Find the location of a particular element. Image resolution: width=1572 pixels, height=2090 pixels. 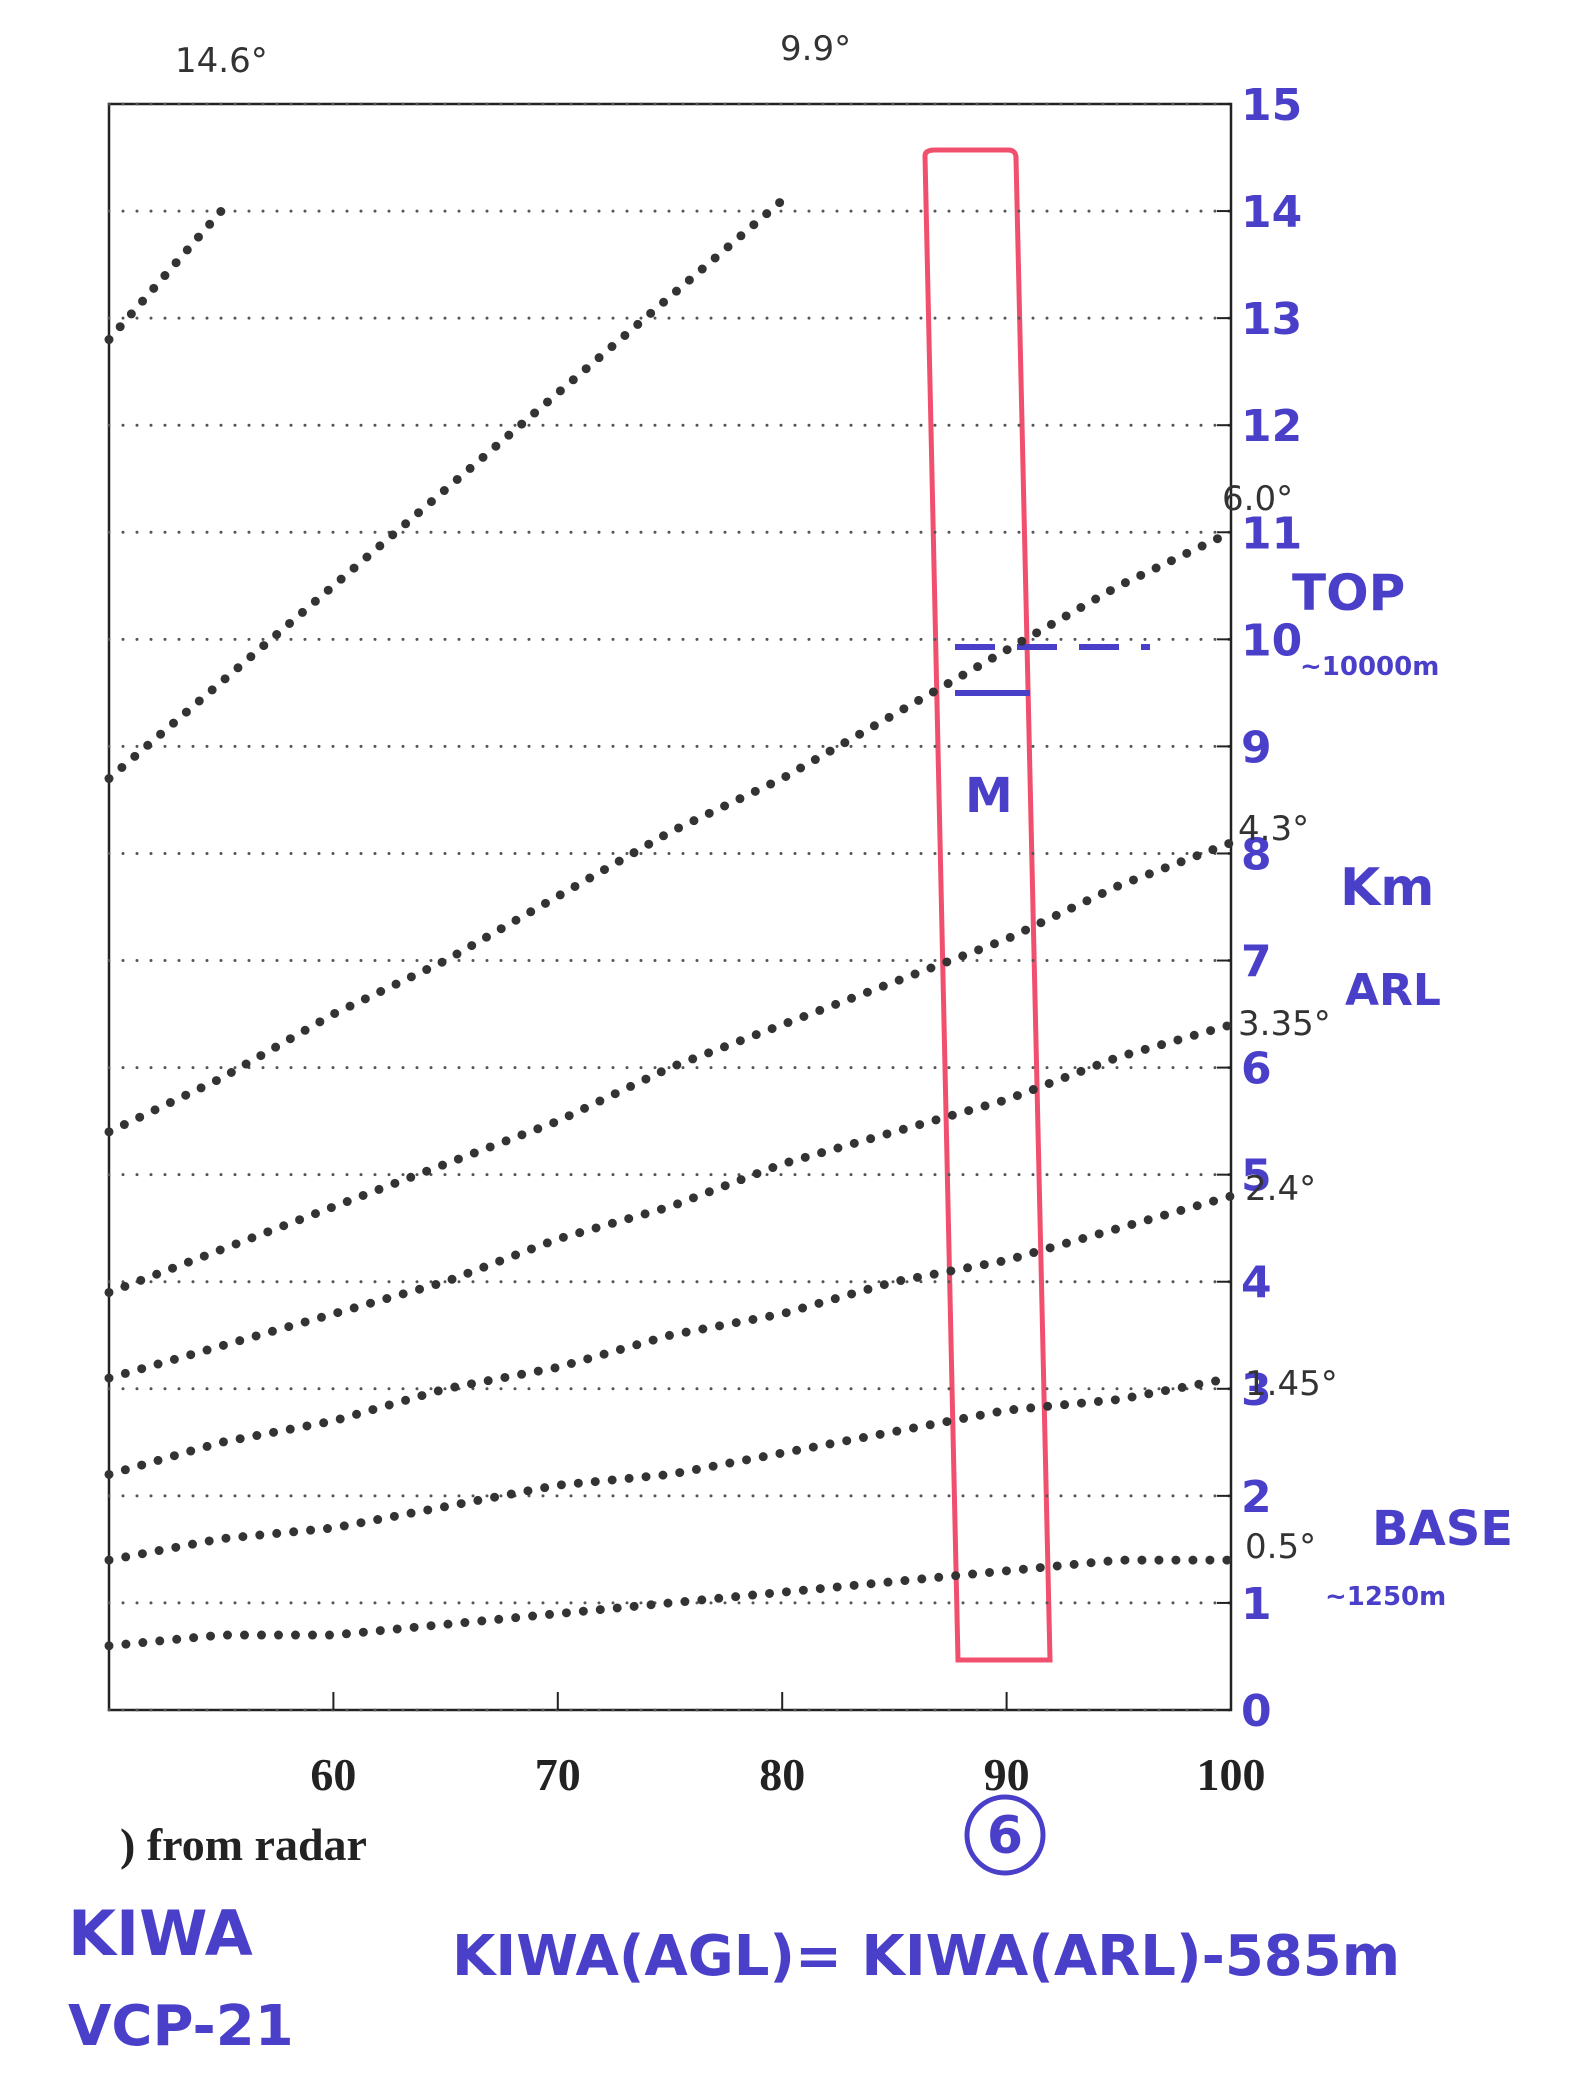

y-tick-label: 5 is located at coordinates (1256, 1176).